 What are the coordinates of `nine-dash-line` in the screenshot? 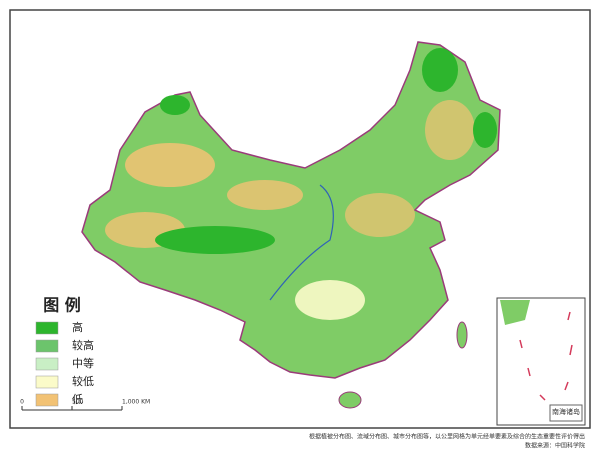 It's located at (546, 356).